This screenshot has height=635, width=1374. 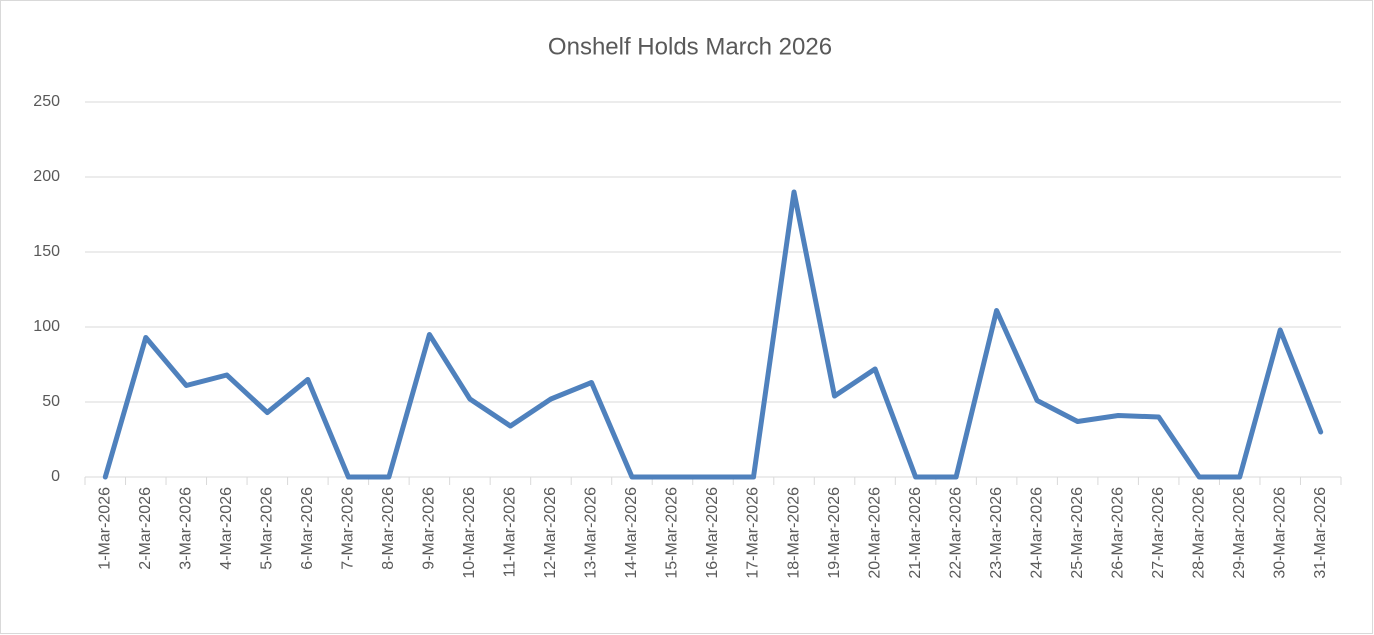 What do you see at coordinates (1077, 533) in the screenshot?
I see `x-tick-label: 25-Mar-2026` at bounding box center [1077, 533].